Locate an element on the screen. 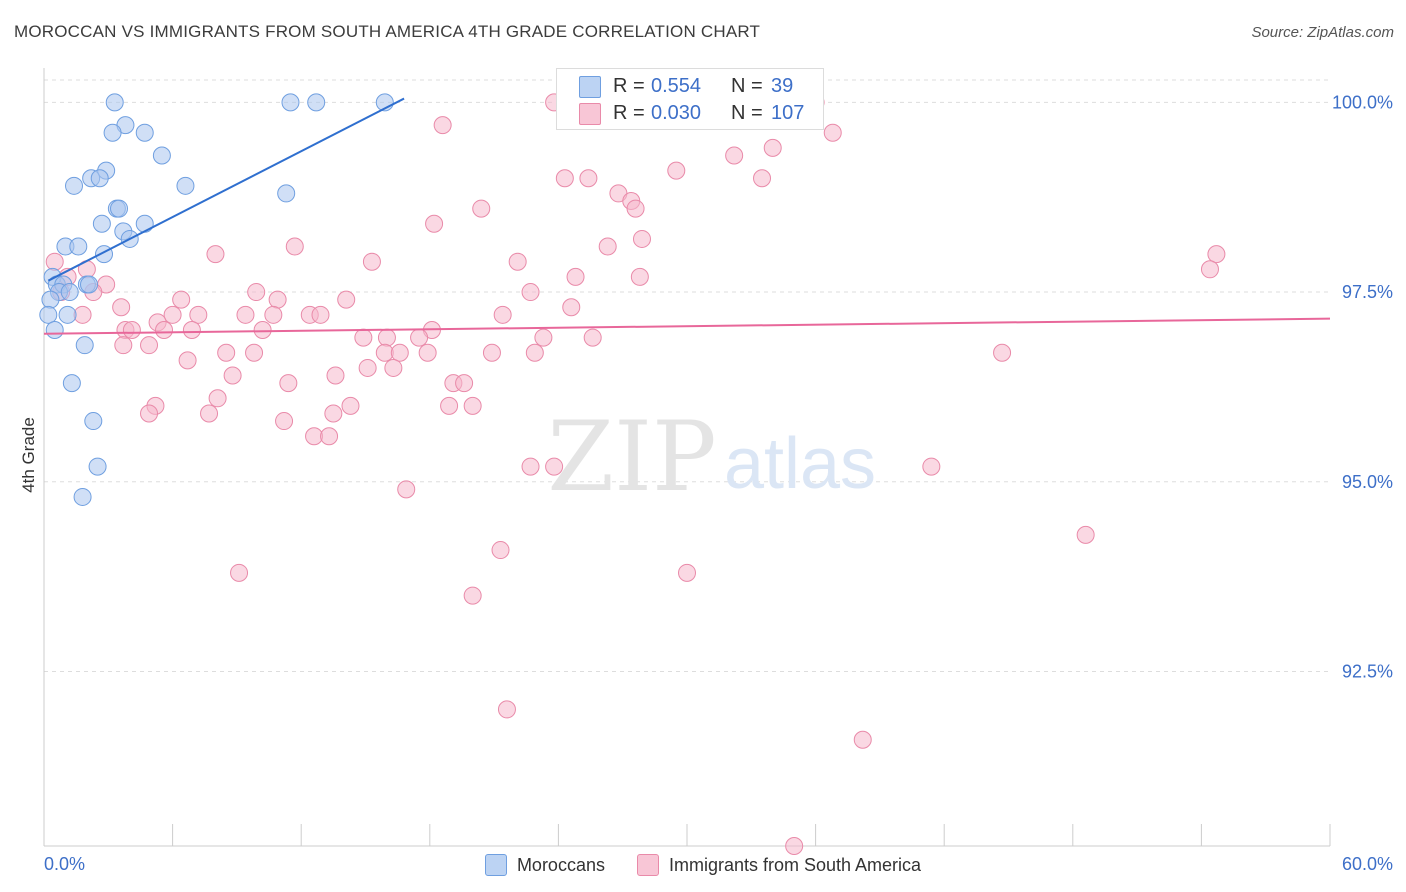 The image size is (1406, 892). points-moroccans is located at coordinates (216, 299).